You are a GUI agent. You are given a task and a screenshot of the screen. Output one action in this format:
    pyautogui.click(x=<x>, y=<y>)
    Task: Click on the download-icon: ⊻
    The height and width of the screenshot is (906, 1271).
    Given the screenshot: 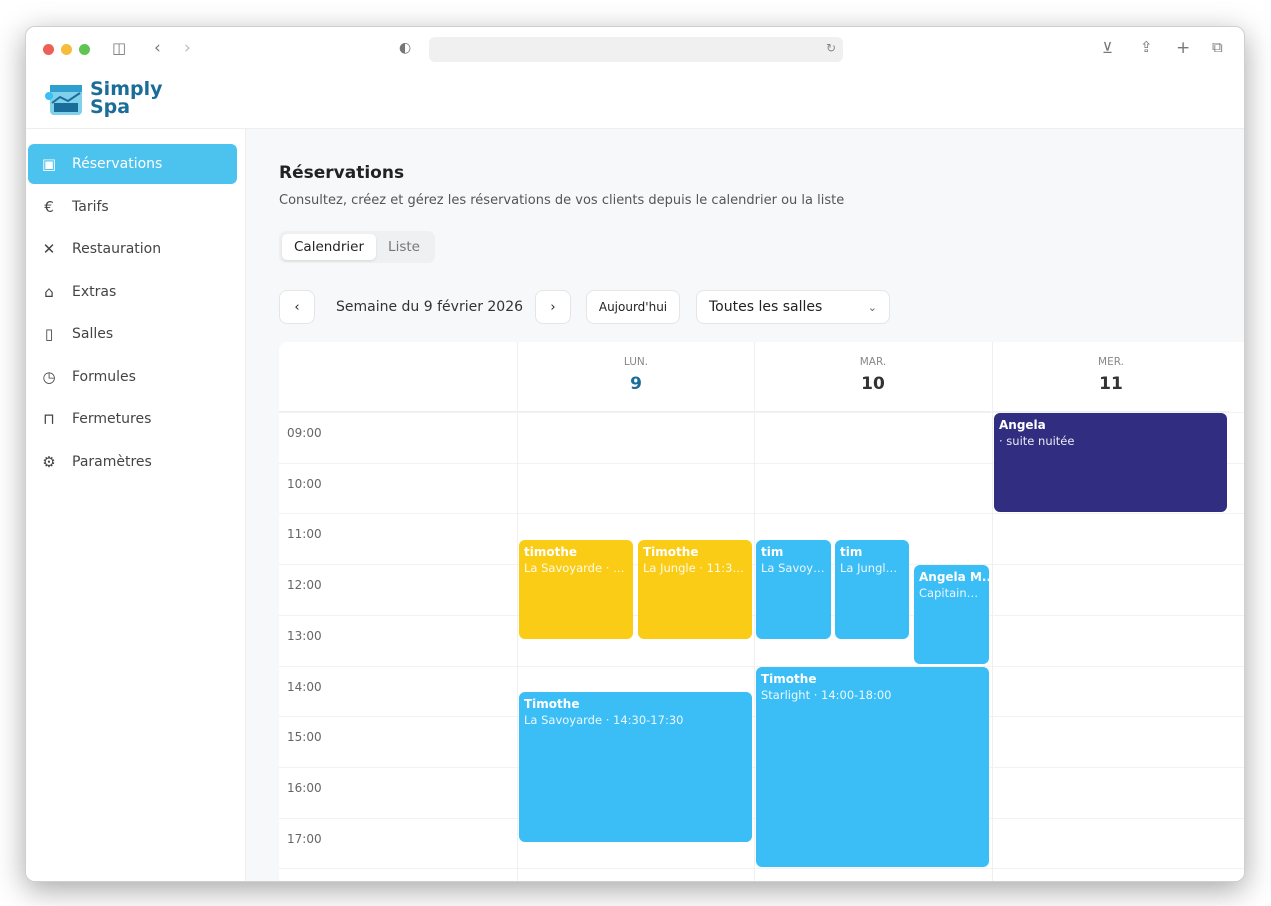 What is the action you would take?
    pyautogui.click(x=1107, y=48)
    